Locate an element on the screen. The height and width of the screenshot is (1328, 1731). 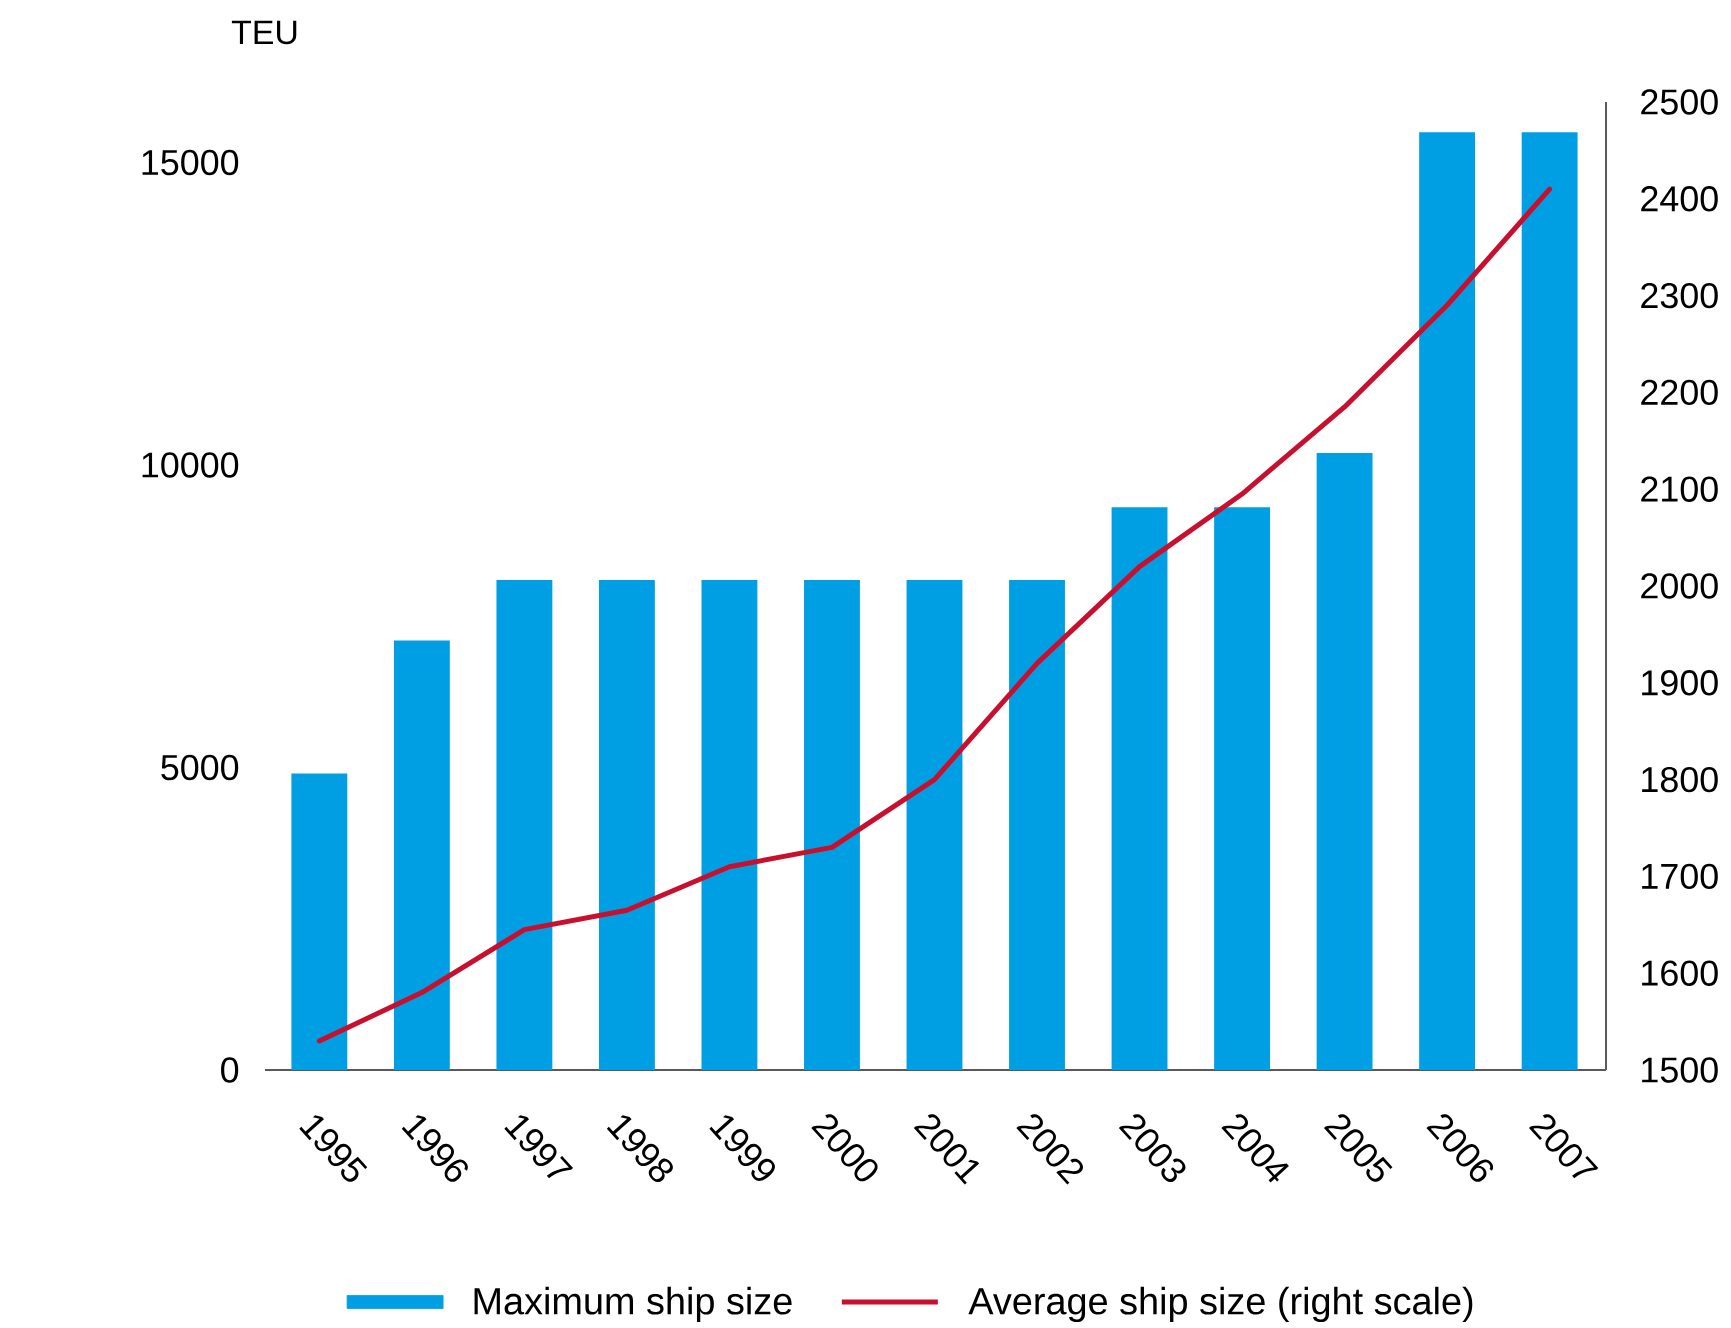
y2-tick-label: 2500 is located at coordinates (1679, 102).